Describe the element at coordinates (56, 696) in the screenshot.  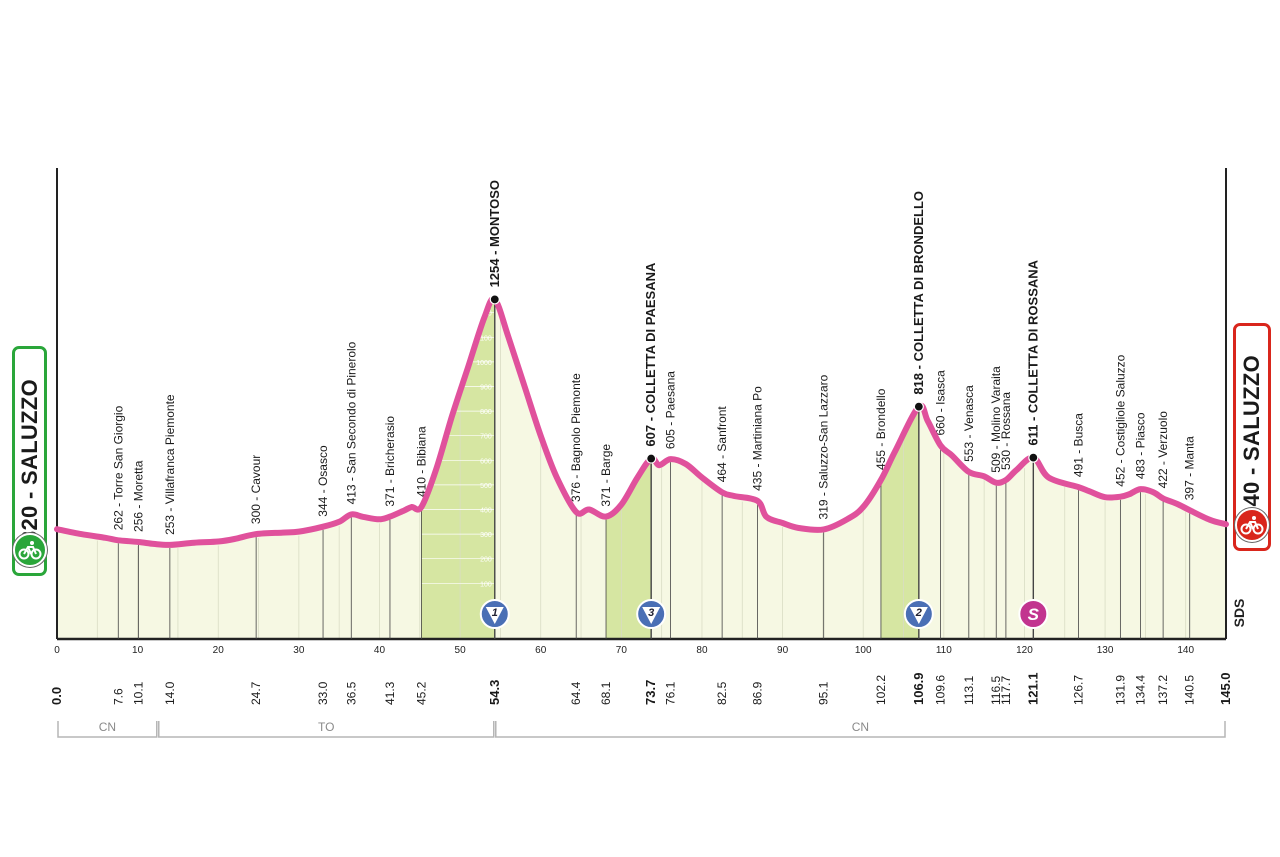
I see `km-label-0: 0.0` at that location.